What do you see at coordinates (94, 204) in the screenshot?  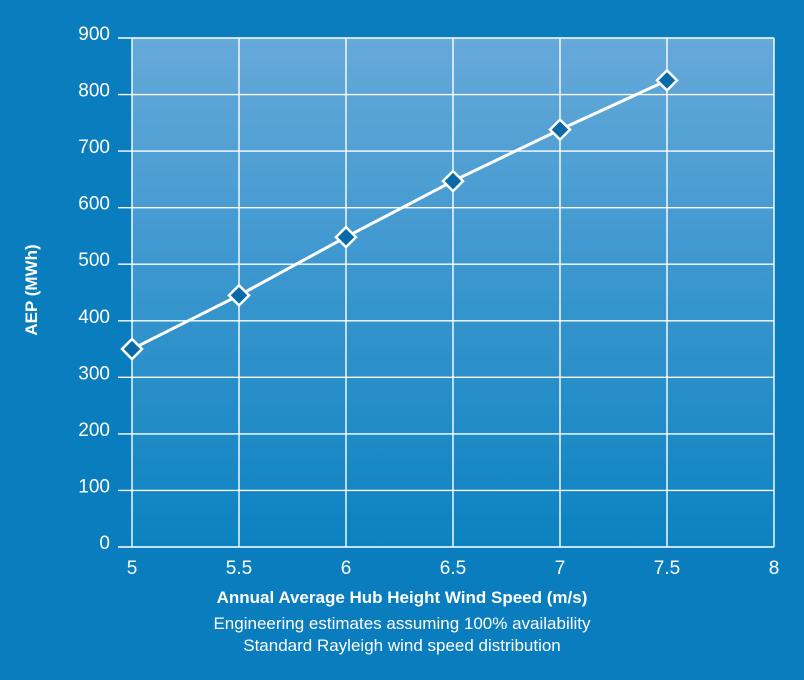 I see `y-tick-label: 600` at bounding box center [94, 204].